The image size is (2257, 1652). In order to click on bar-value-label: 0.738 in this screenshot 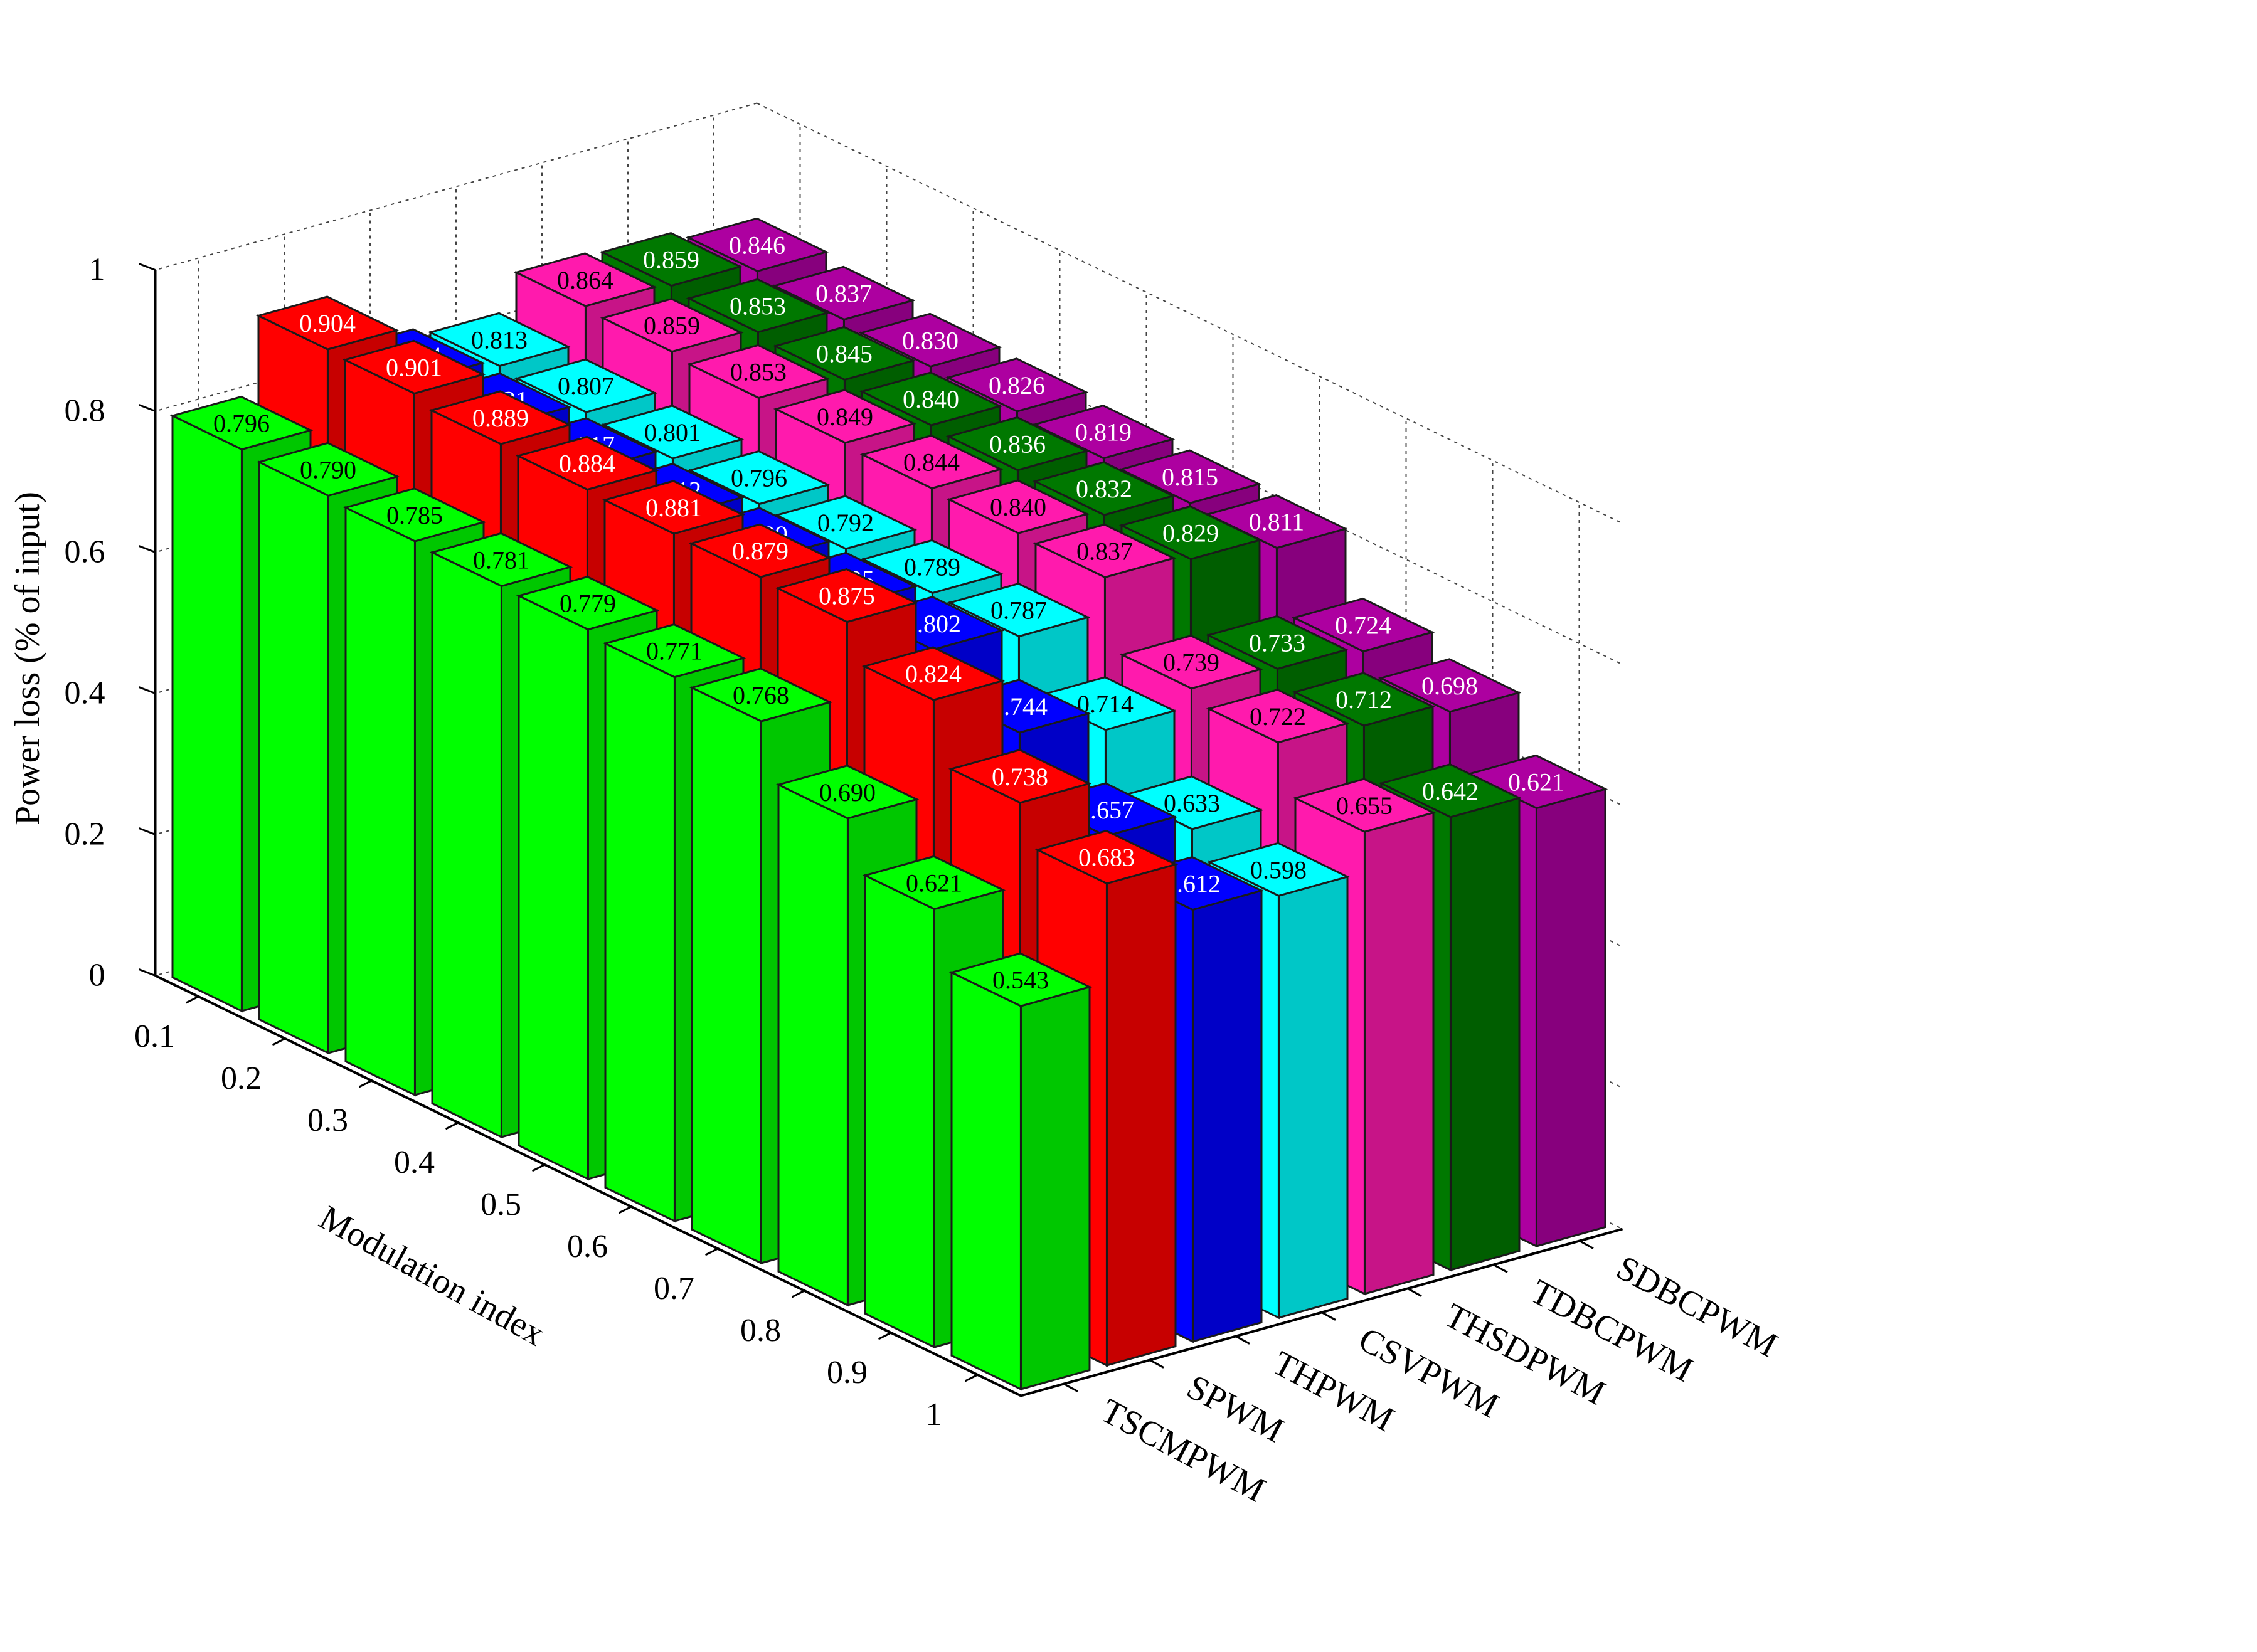, I will do `click(1020, 777)`.